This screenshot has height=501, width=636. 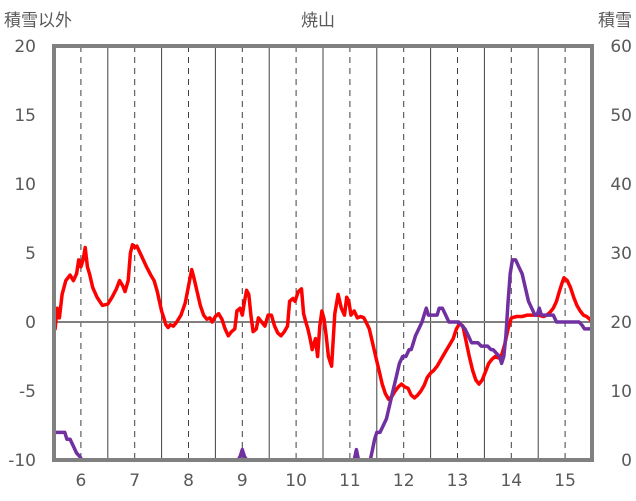 What do you see at coordinates (30, 323) in the screenshot?
I see `y-left-tick-label: 0` at bounding box center [30, 323].